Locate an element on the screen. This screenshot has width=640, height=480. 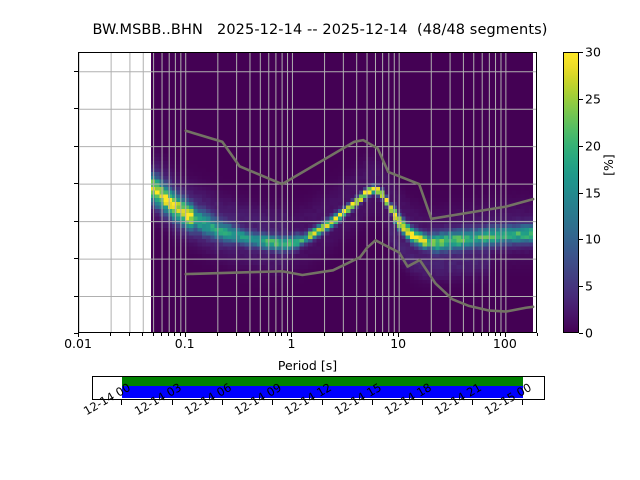
colorbar-tick-label: 25 is located at coordinates (593, 99).